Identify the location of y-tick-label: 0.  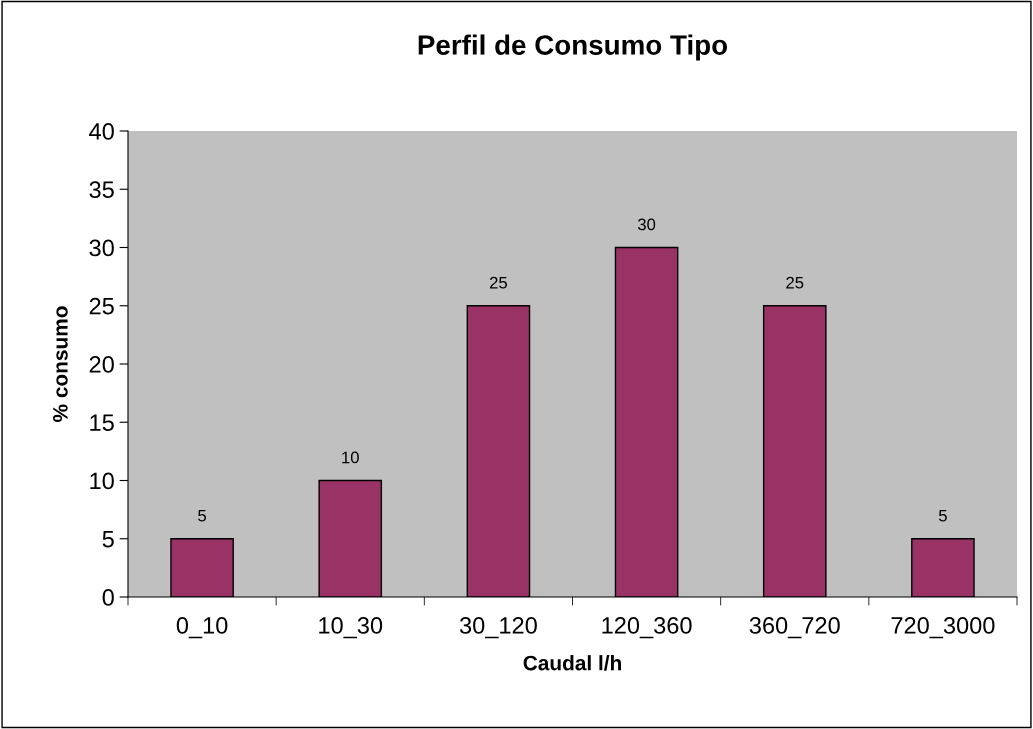
(108, 597).